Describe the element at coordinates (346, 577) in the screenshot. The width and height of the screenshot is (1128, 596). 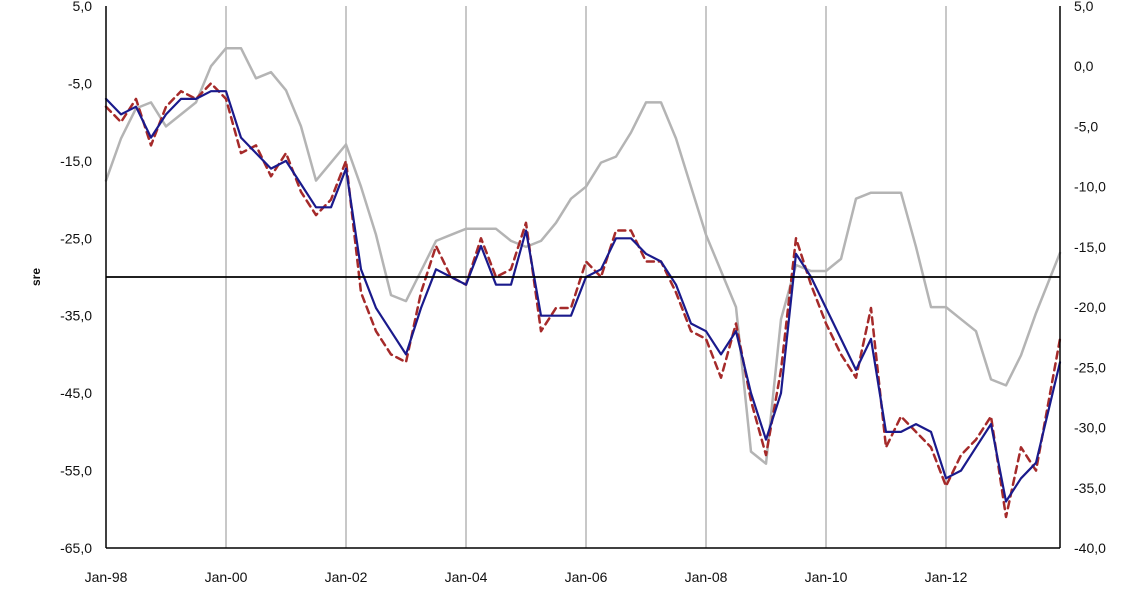
I see `x-tick-label: Jan-02` at that location.